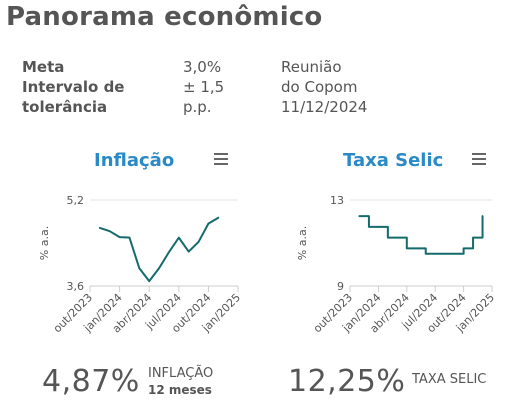 The width and height of the screenshot is (524, 409). I want to click on y-tick-label: 3,6, so click(76, 286).